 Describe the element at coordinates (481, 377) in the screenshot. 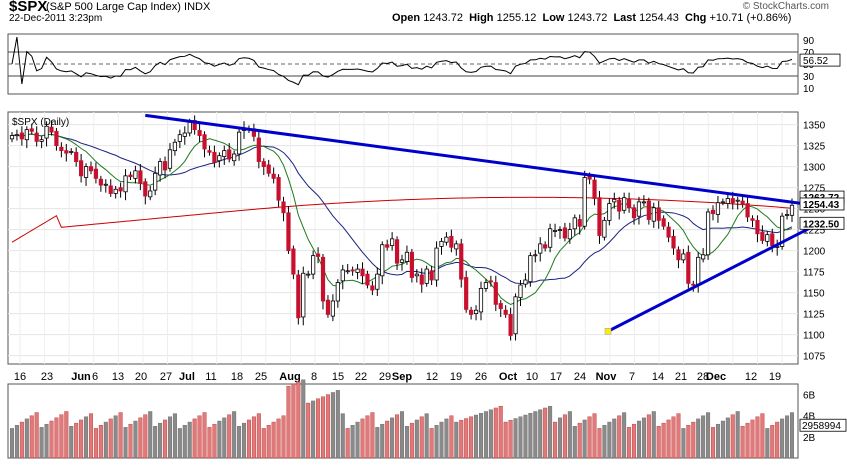

I see `x-tick-label: 26` at that location.